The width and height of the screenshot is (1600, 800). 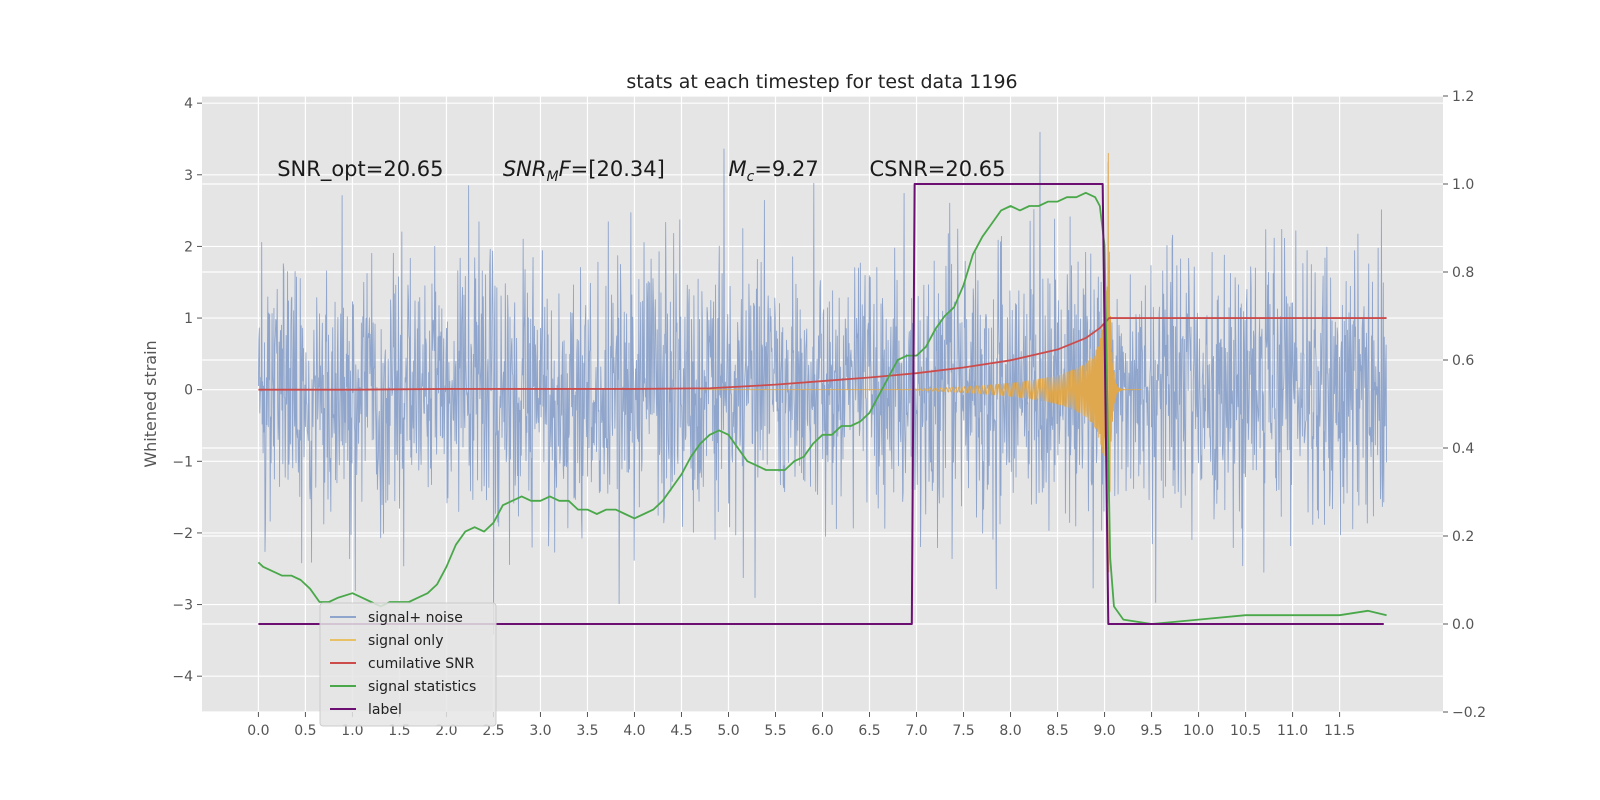 I want to click on legend-label: signal only, so click(x=405, y=641).